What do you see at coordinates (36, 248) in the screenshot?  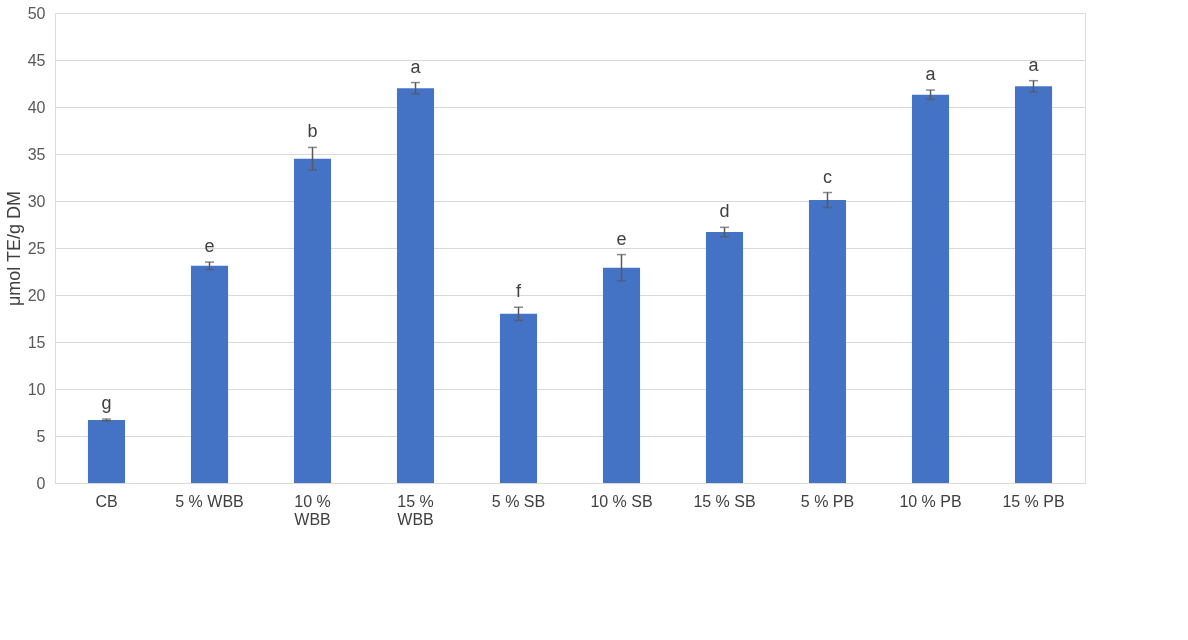 I see `y-tick-label: 25` at bounding box center [36, 248].